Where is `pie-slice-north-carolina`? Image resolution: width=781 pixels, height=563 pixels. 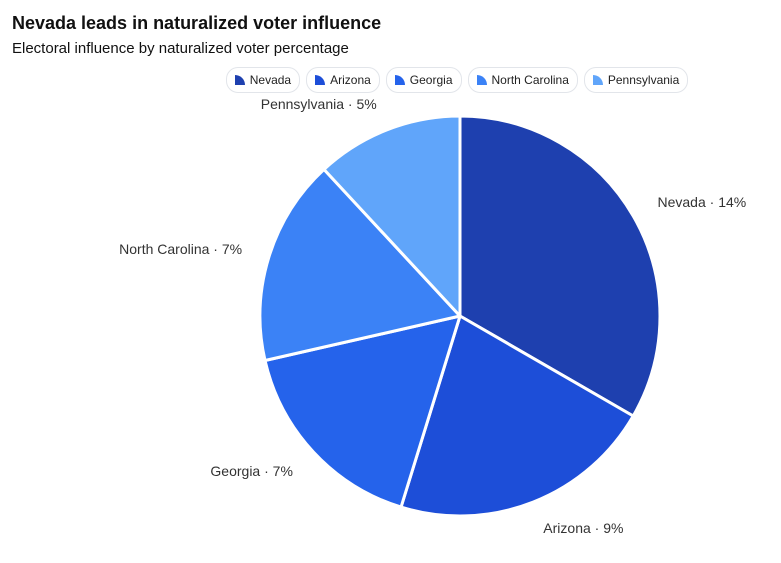
pie-slice-north-carolina is located at coordinates (360, 264).